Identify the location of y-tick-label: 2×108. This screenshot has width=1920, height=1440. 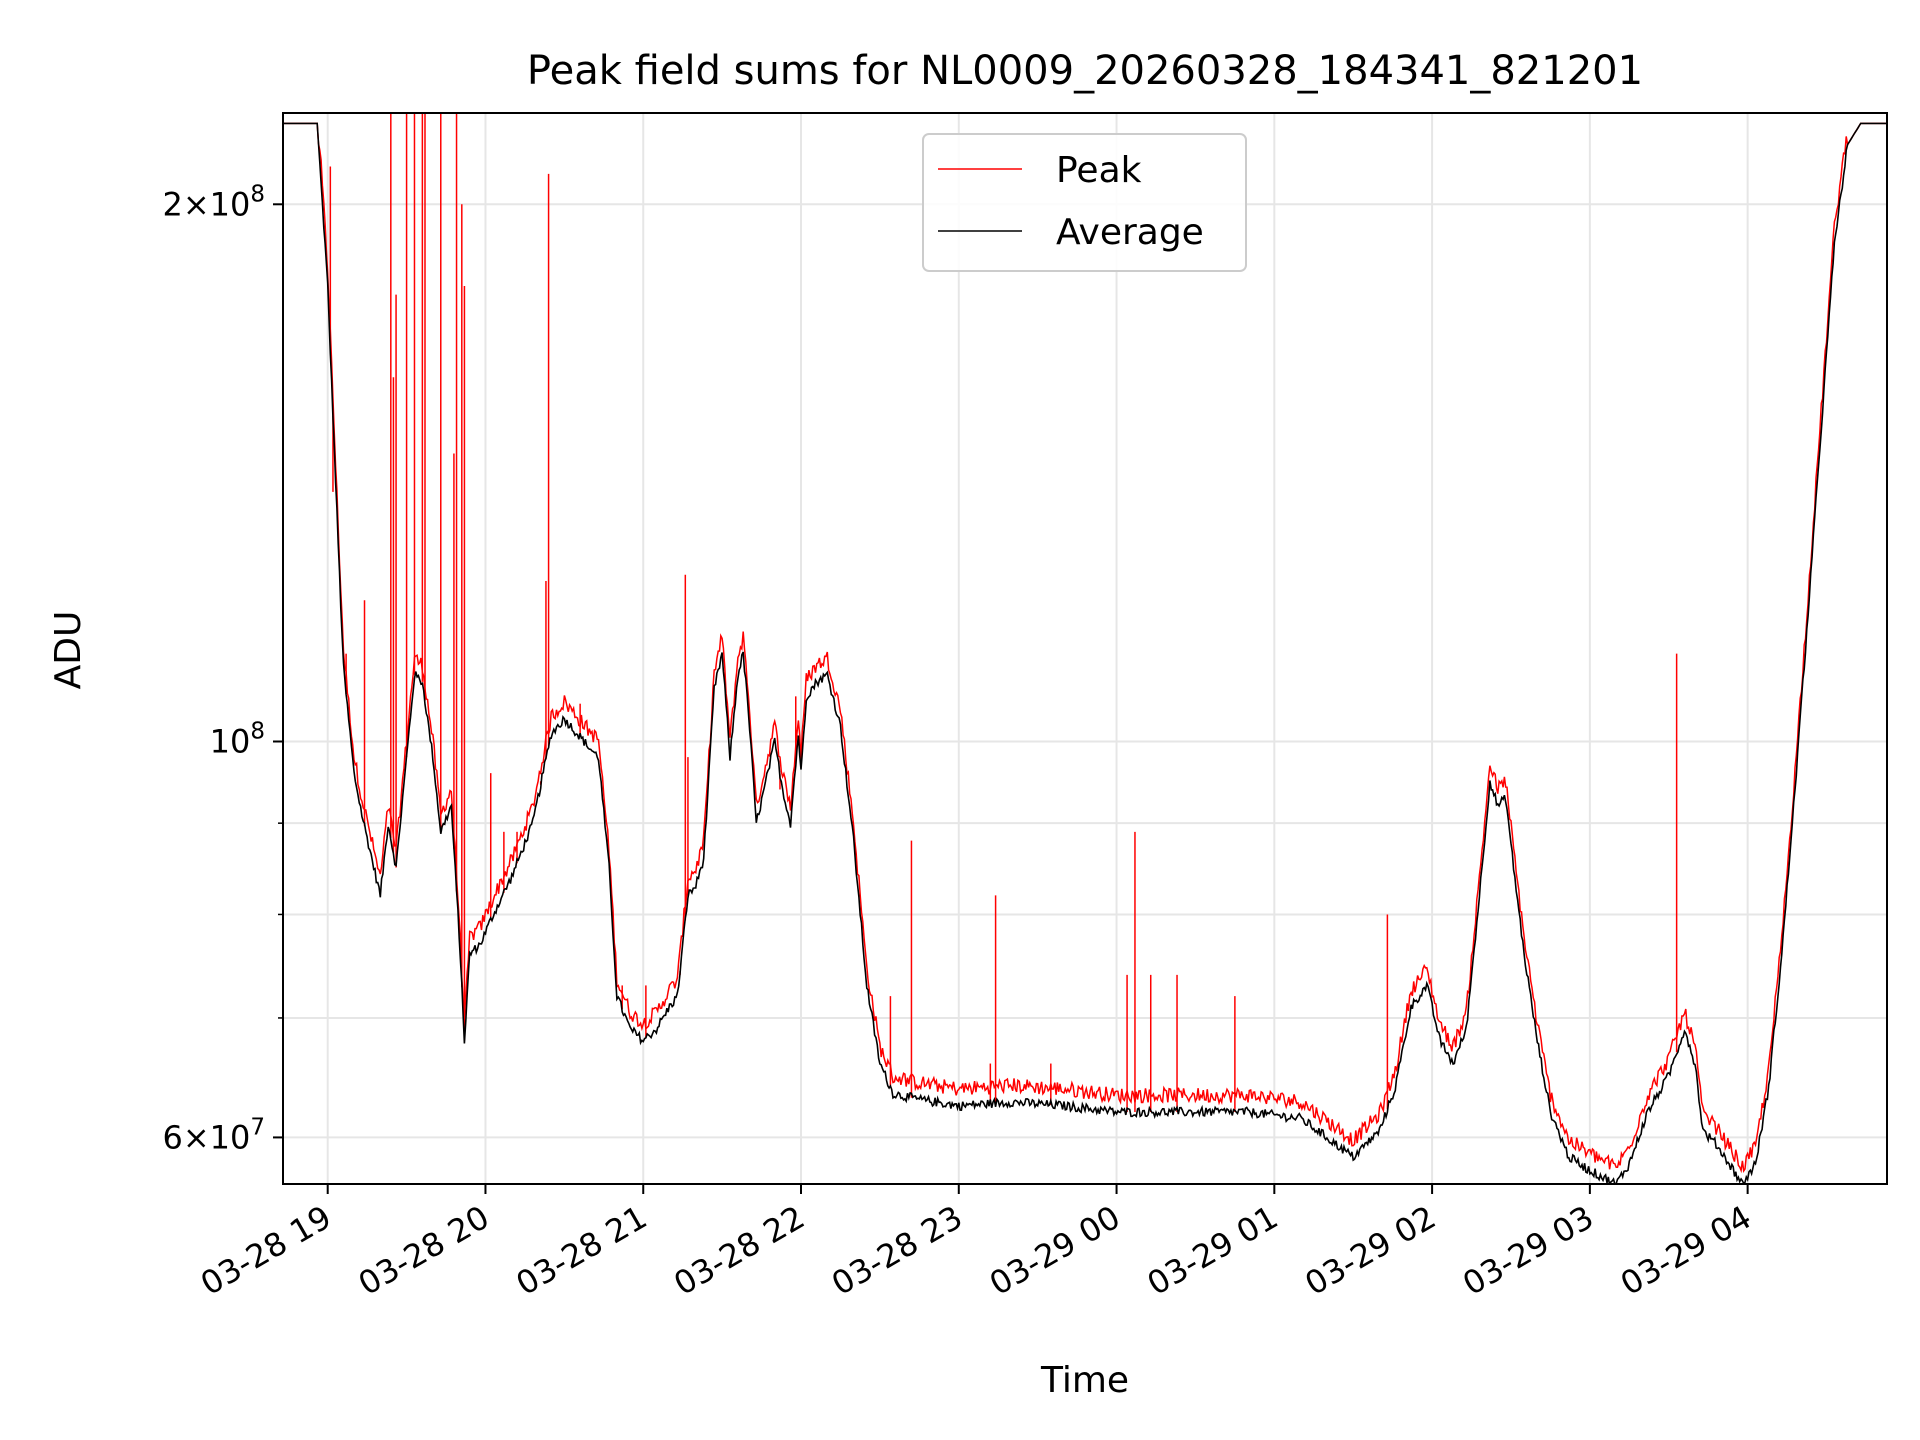
(213, 202).